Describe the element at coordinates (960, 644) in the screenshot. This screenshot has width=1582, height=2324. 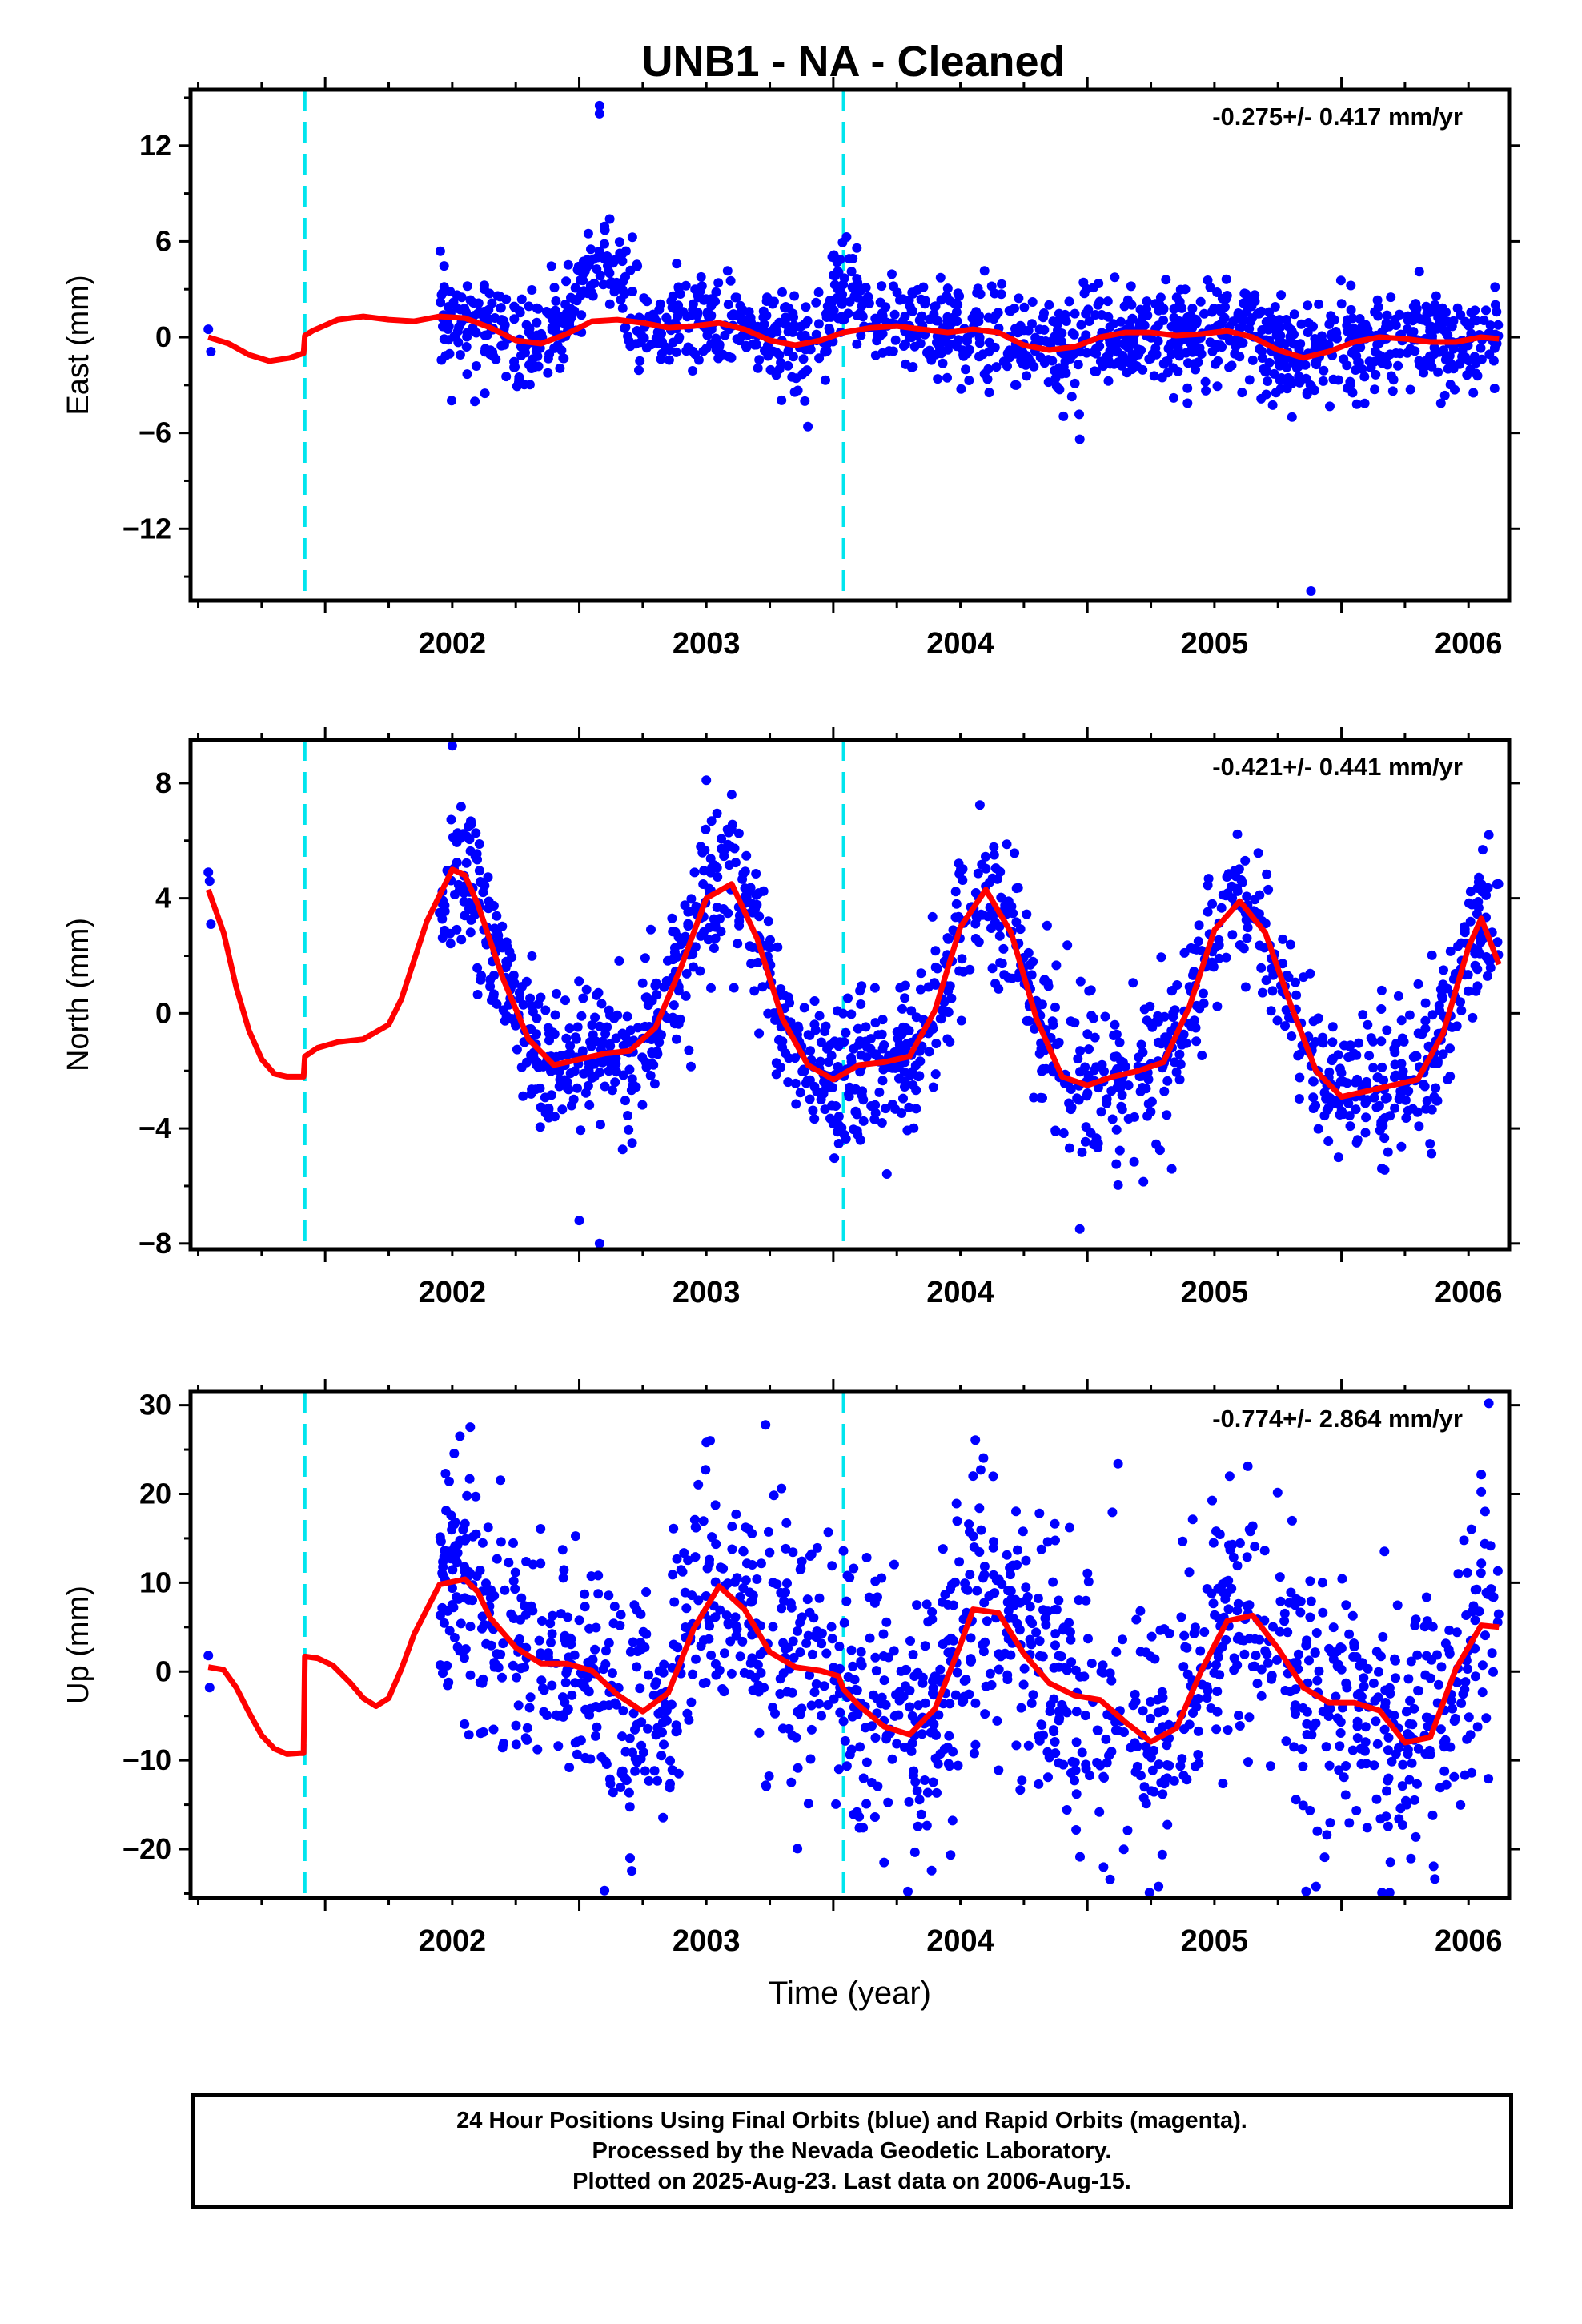
I see `x-tick-label: 2004` at that location.